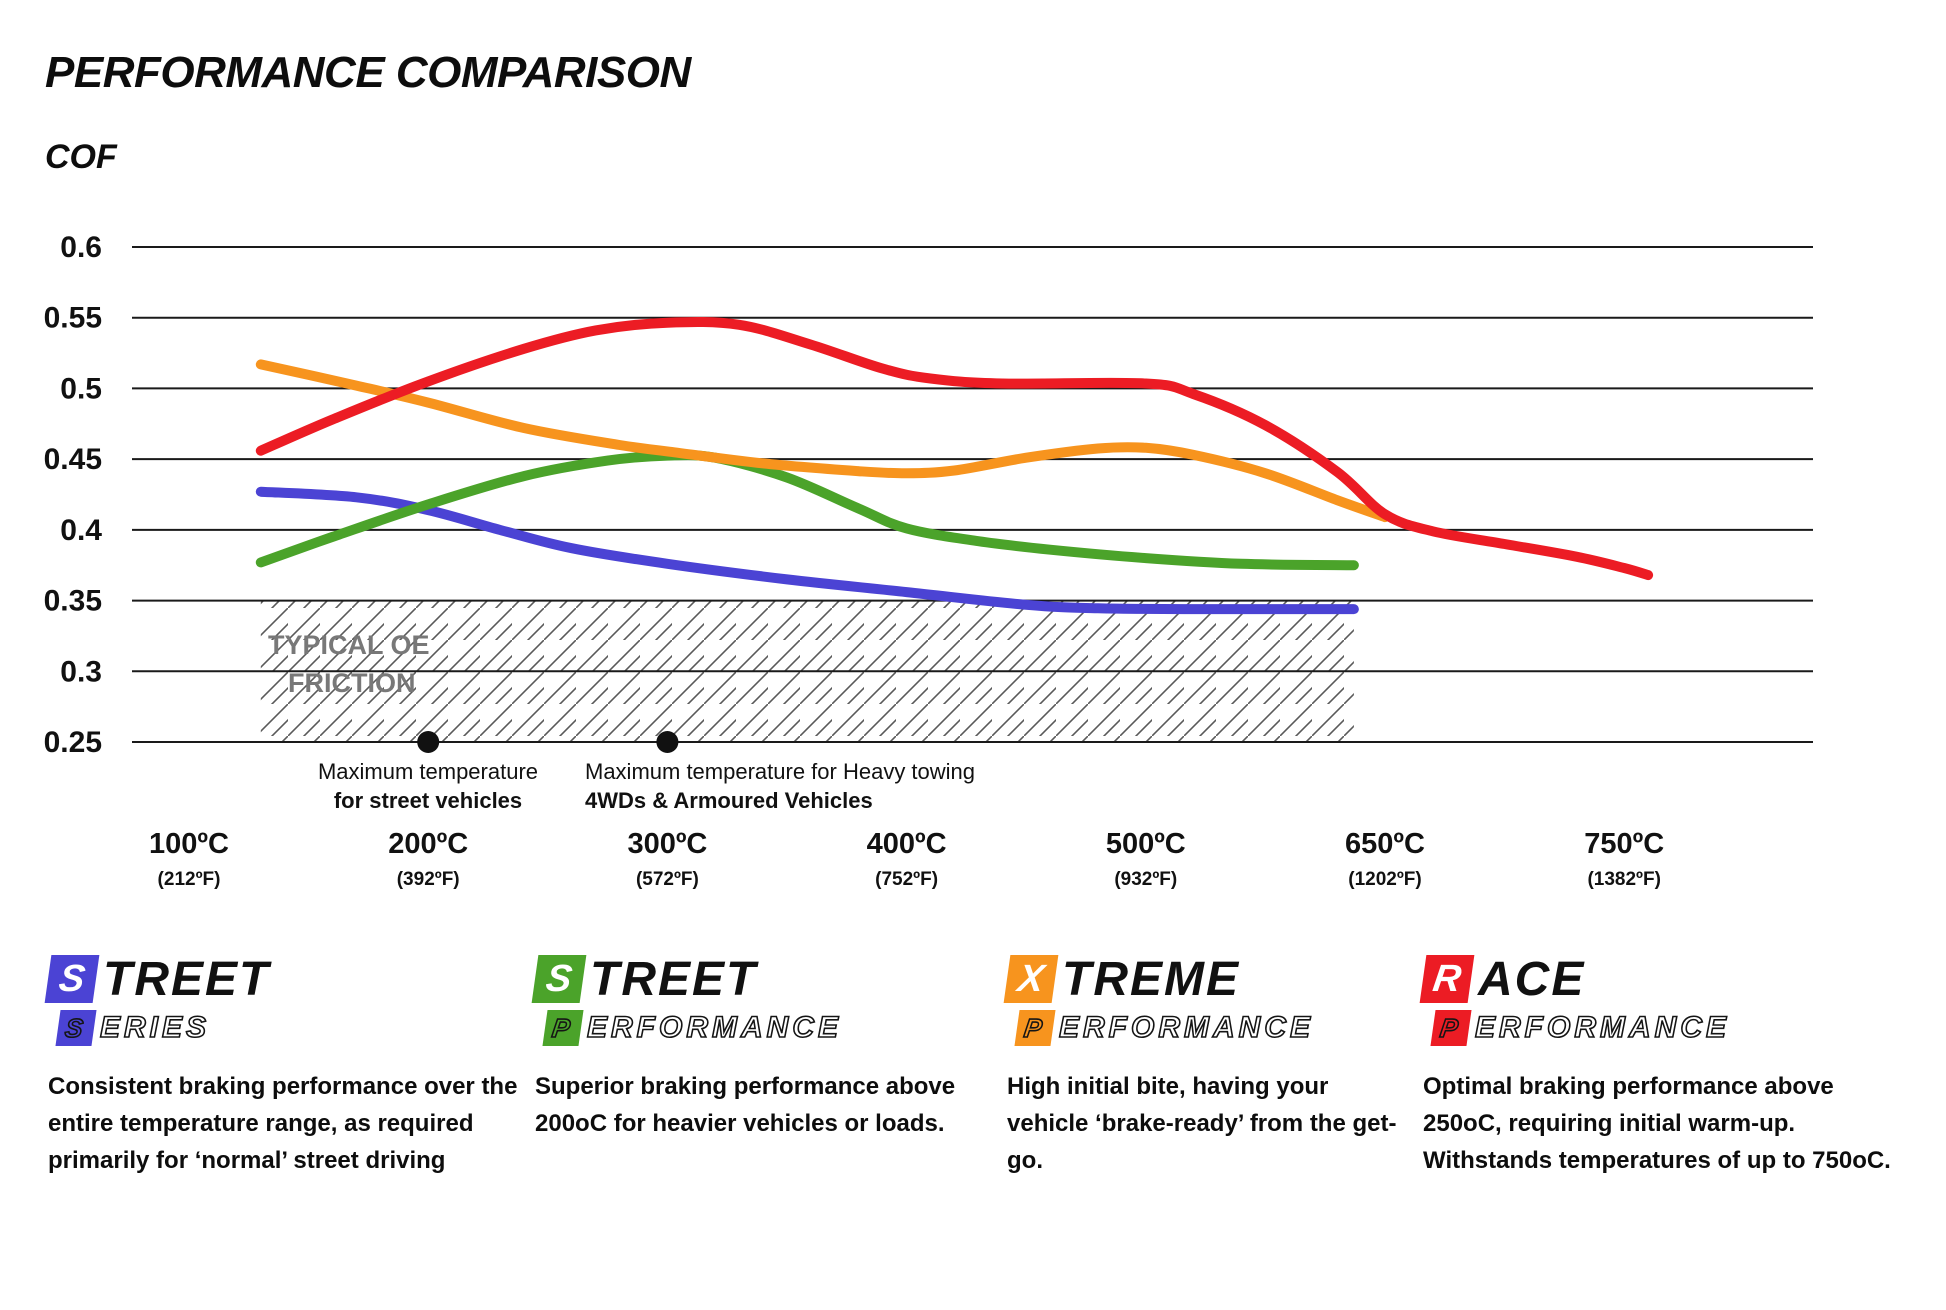 The height and width of the screenshot is (1310, 1946). I want to click on annotation-line-bold: 4WDs & Armoured Vehicles, so click(729, 800).